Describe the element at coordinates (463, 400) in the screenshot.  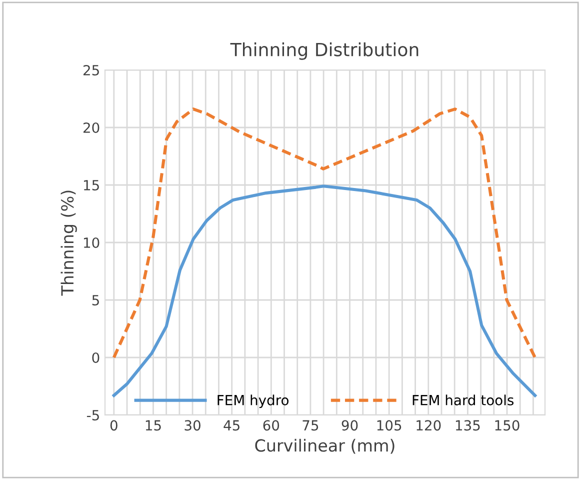
I see `legend-label: FEM hard tools` at that location.